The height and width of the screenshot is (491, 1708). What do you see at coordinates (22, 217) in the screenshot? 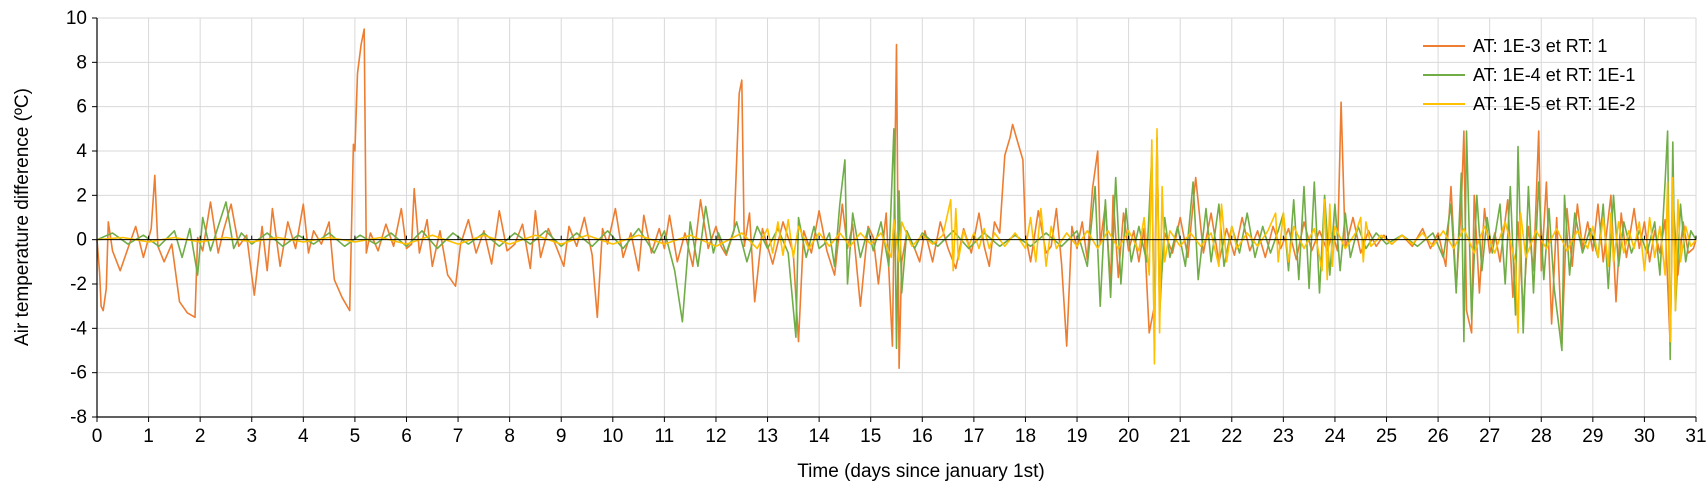
I see `y-axis-title: Air temperature difference (ºC)` at bounding box center [22, 217].